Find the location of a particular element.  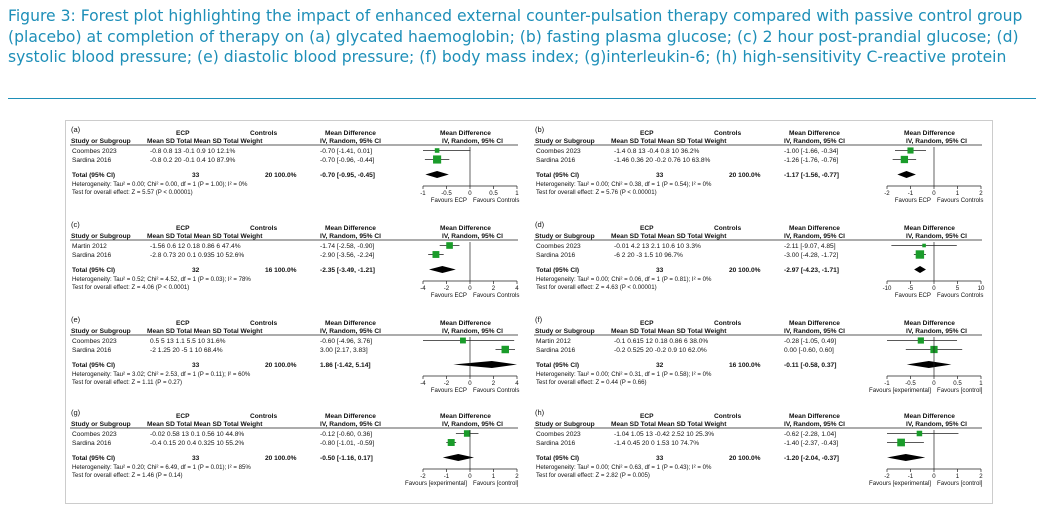

study-data: -0.4 0.15 20 0.4 0.325 10 55.2% is located at coordinates (197, 443).